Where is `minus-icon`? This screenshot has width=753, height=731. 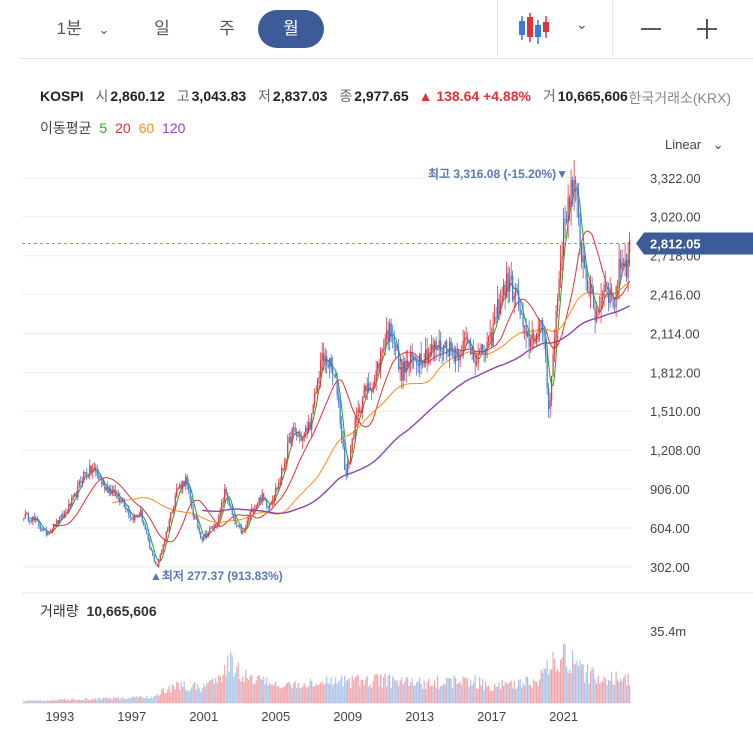
minus-icon is located at coordinates (651, 29).